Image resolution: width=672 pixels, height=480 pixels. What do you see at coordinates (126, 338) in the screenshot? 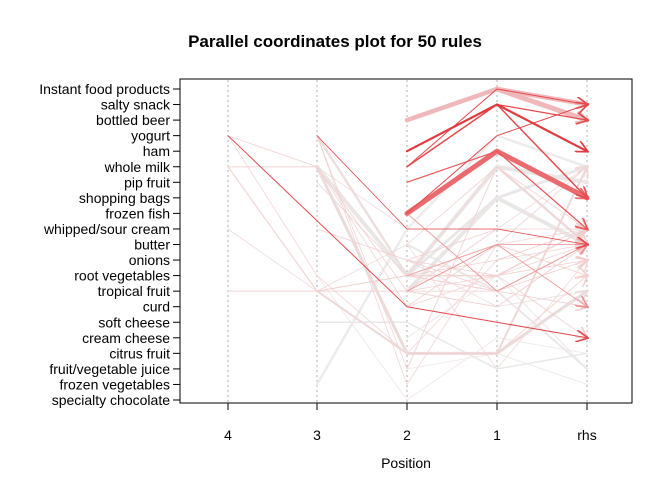
I see `y-tick-label: cream cheese` at bounding box center [126, 338].